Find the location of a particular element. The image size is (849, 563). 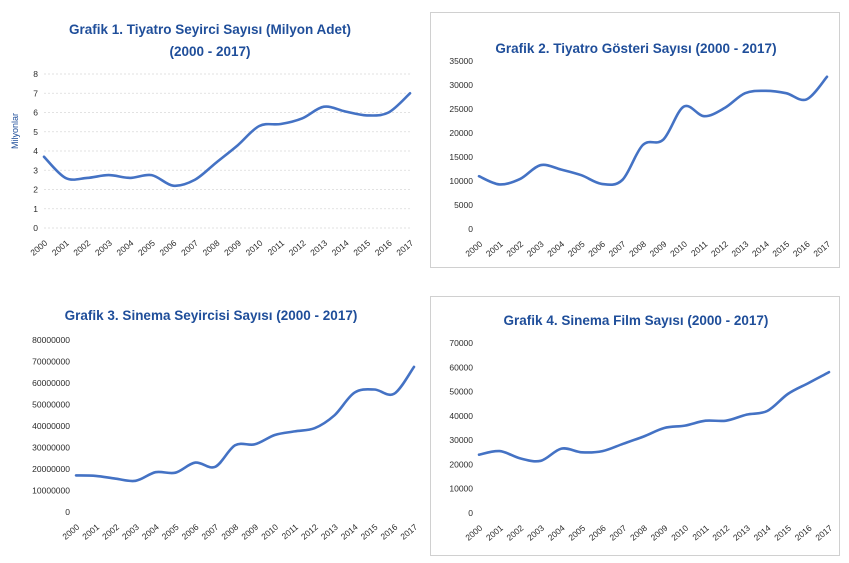

y-tick-label: 6 is located at coordinates (35, 113).